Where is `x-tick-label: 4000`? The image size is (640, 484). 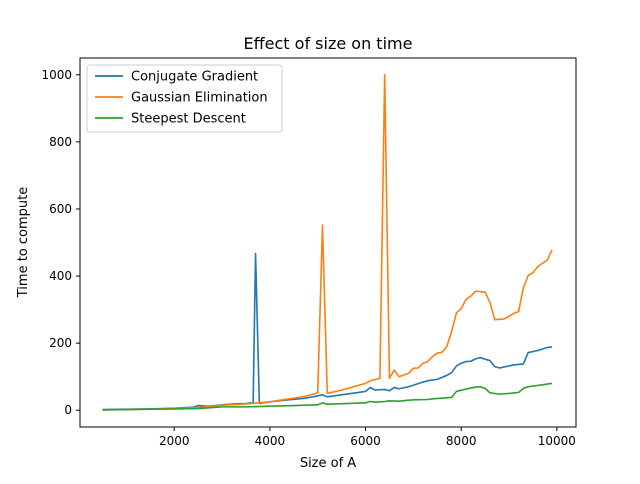
x-tick-label: 4000 is located at coordinates (270, 441).